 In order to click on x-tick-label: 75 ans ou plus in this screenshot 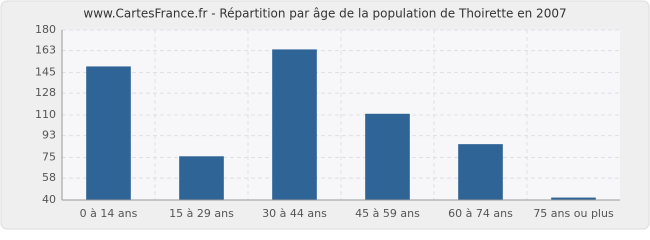, I will do `click(573, 213)`.